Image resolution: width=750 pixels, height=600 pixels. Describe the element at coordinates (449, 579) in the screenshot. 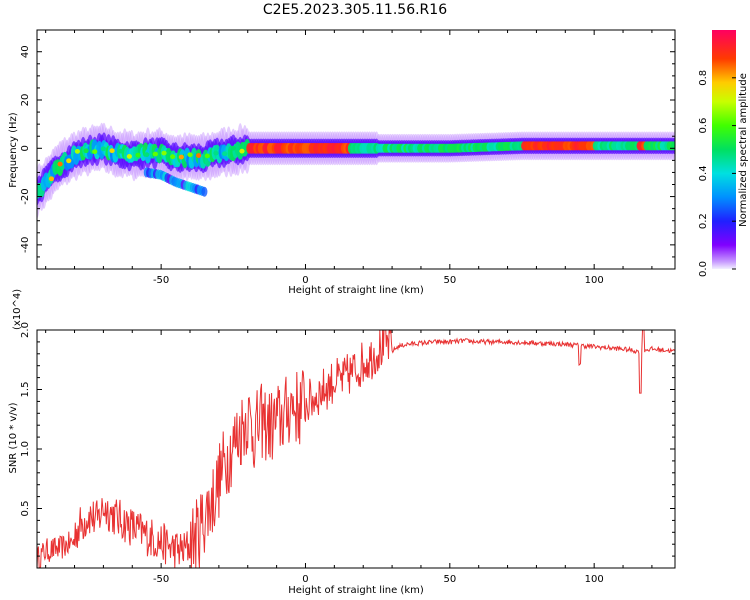

I see `snr-xtick-label: 50` at that location.